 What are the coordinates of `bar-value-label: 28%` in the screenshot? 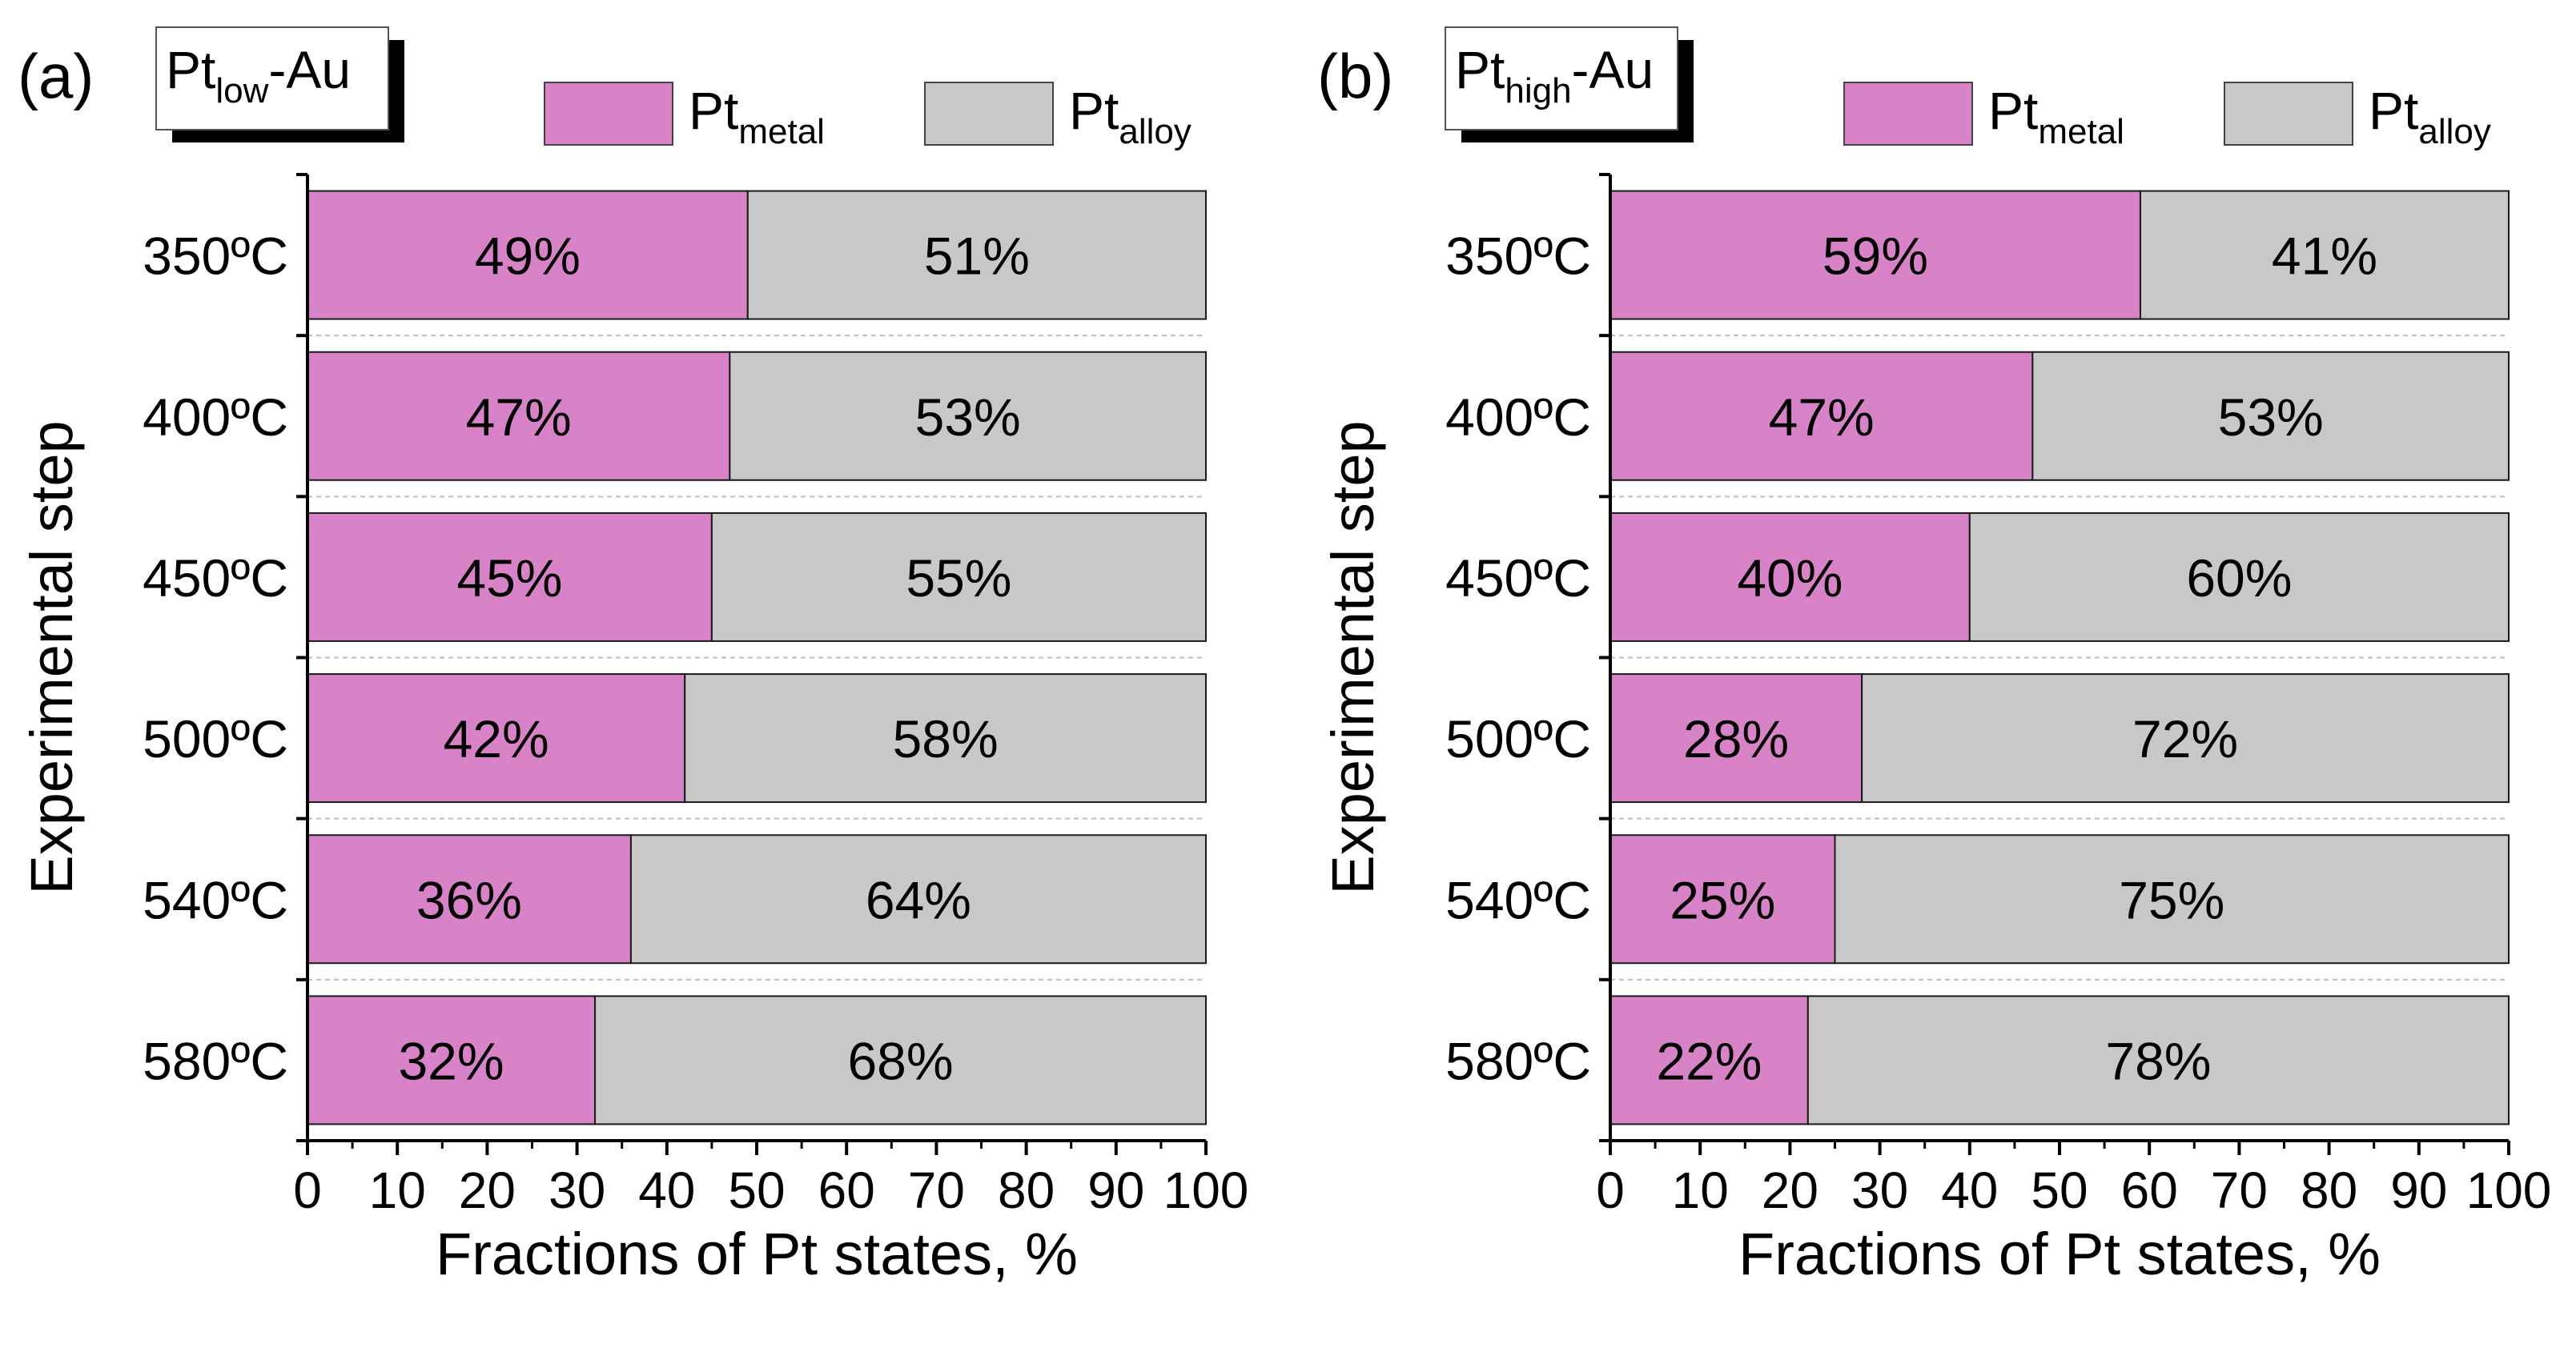 It's located at (1736, 738).